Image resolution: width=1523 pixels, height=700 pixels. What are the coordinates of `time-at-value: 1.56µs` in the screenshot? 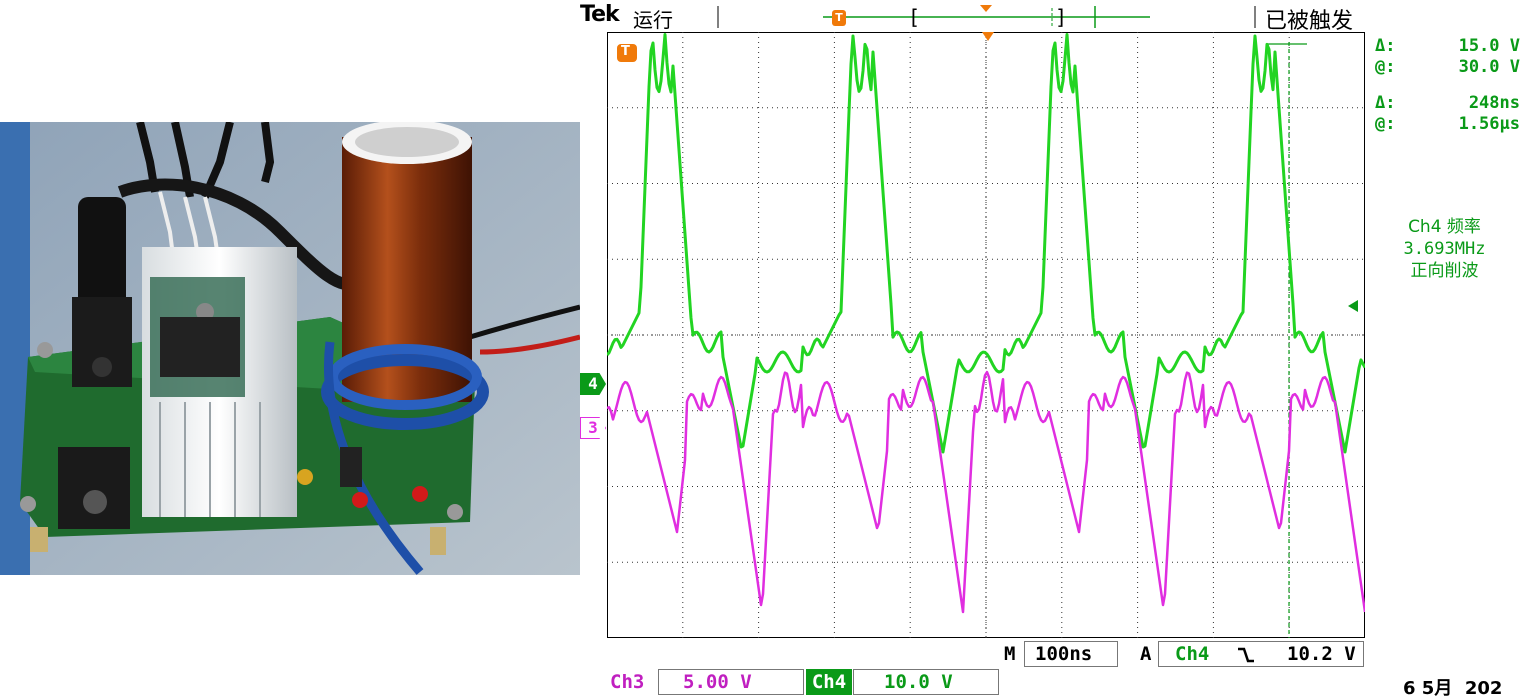 It's located at (1489, 124).